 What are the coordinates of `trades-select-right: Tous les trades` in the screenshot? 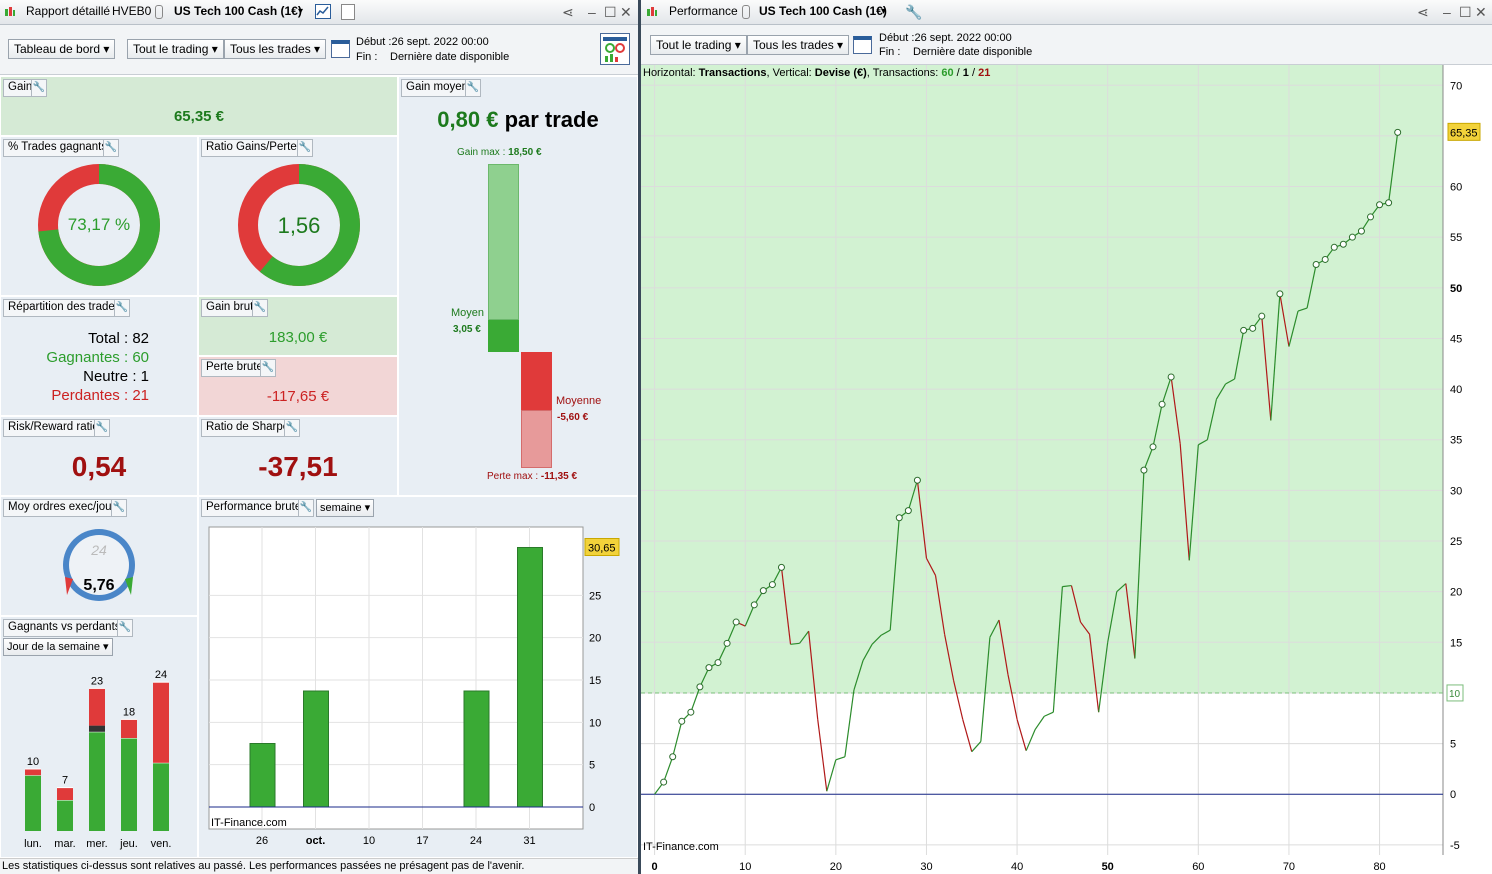 It's located at (798, 45).